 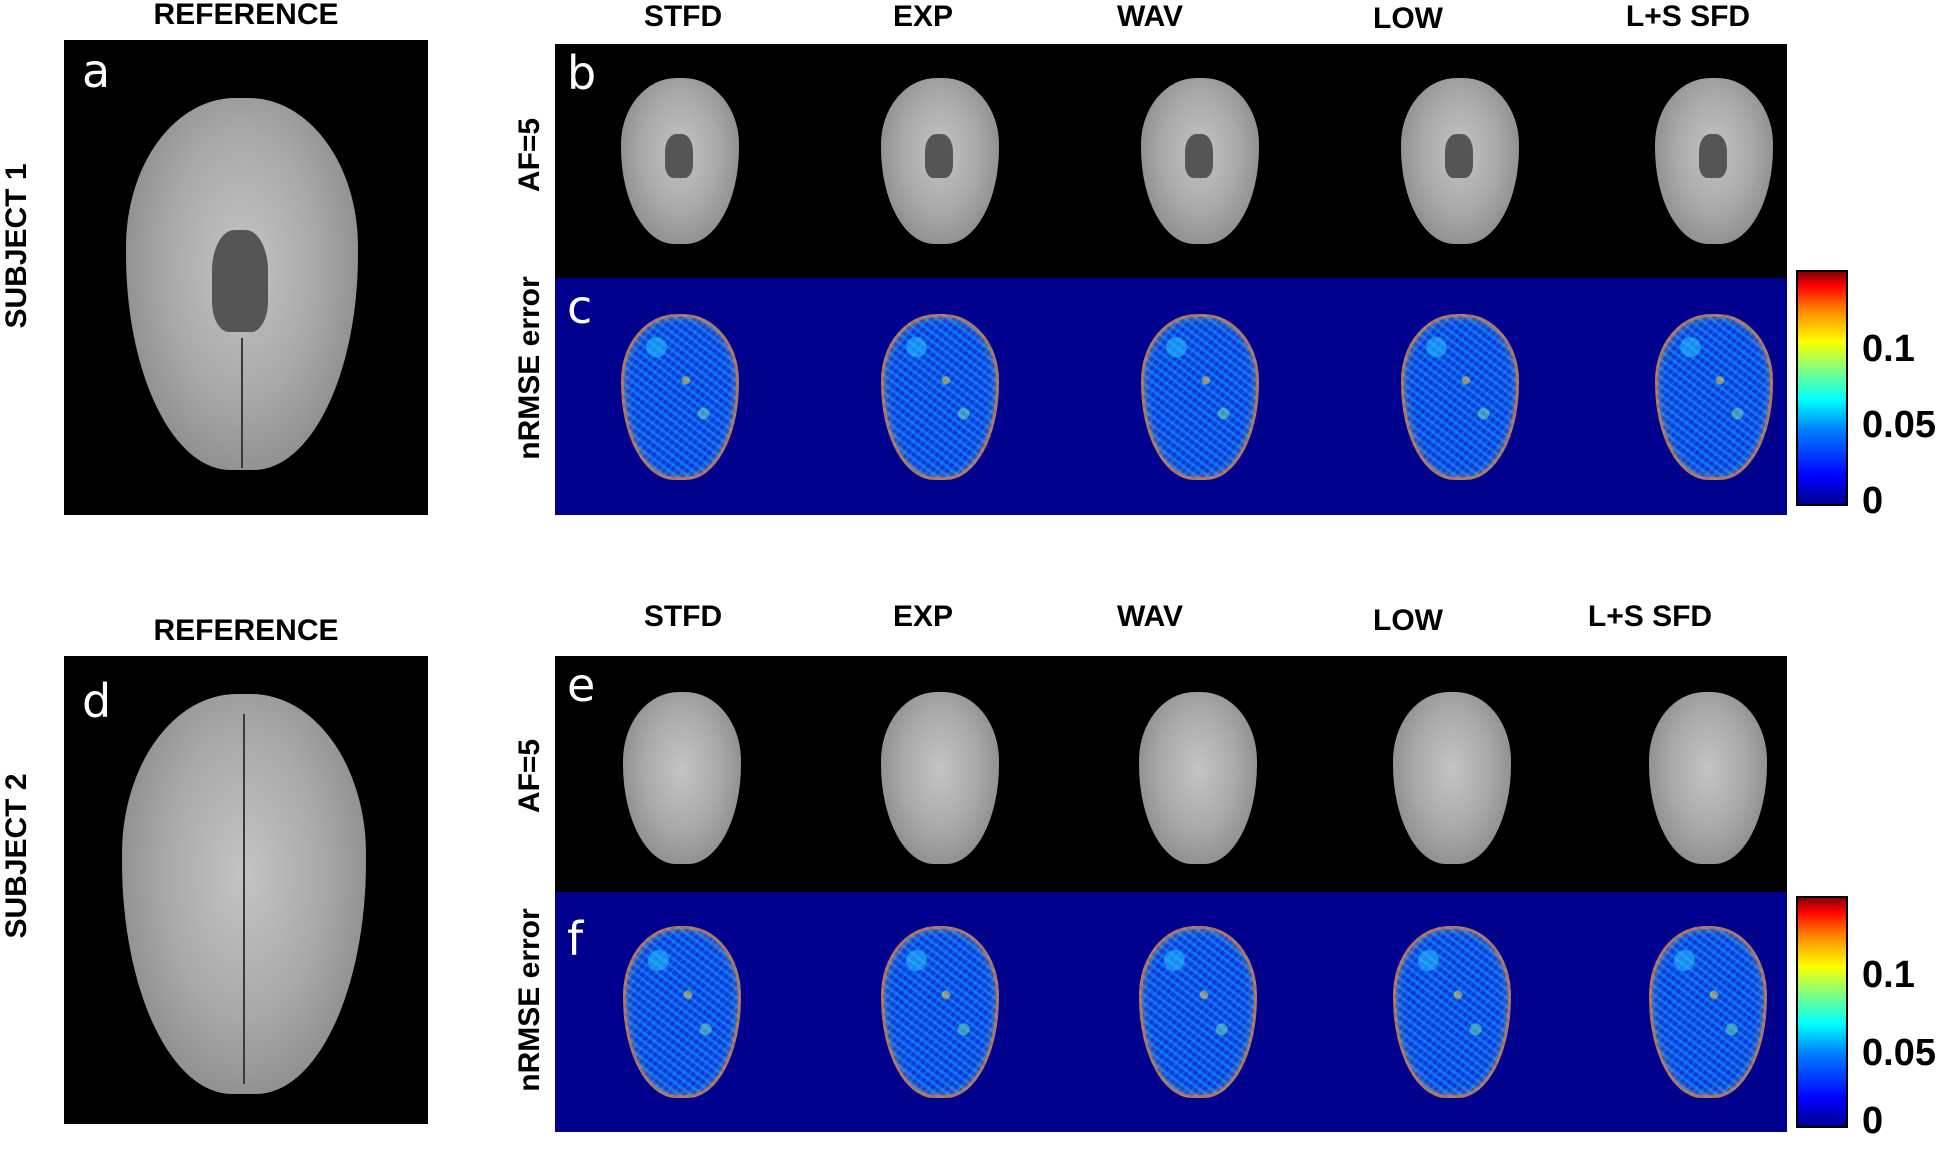 What do you see at coordinates (582, 73) in the screenshot?
I see `panel-letter-b: b` at bounding box center [582, 73].